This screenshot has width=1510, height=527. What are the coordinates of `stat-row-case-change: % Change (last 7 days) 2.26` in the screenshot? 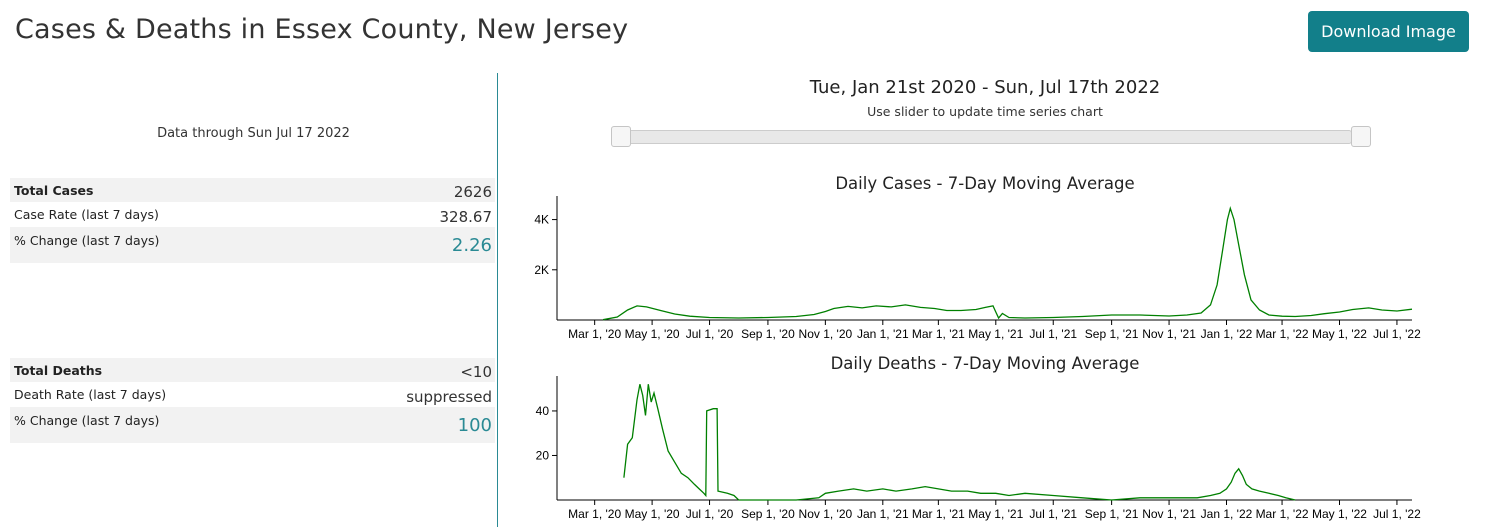 It's located at (252, 245).